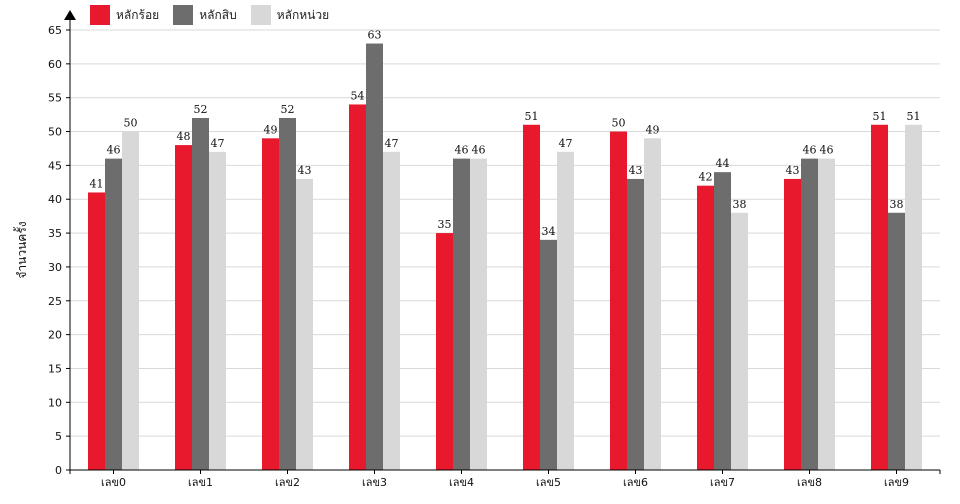 Image resolution: width=960 pixels, height=504 pixels. I want to click on x-tick-label: เลข7, so click(722, 482).